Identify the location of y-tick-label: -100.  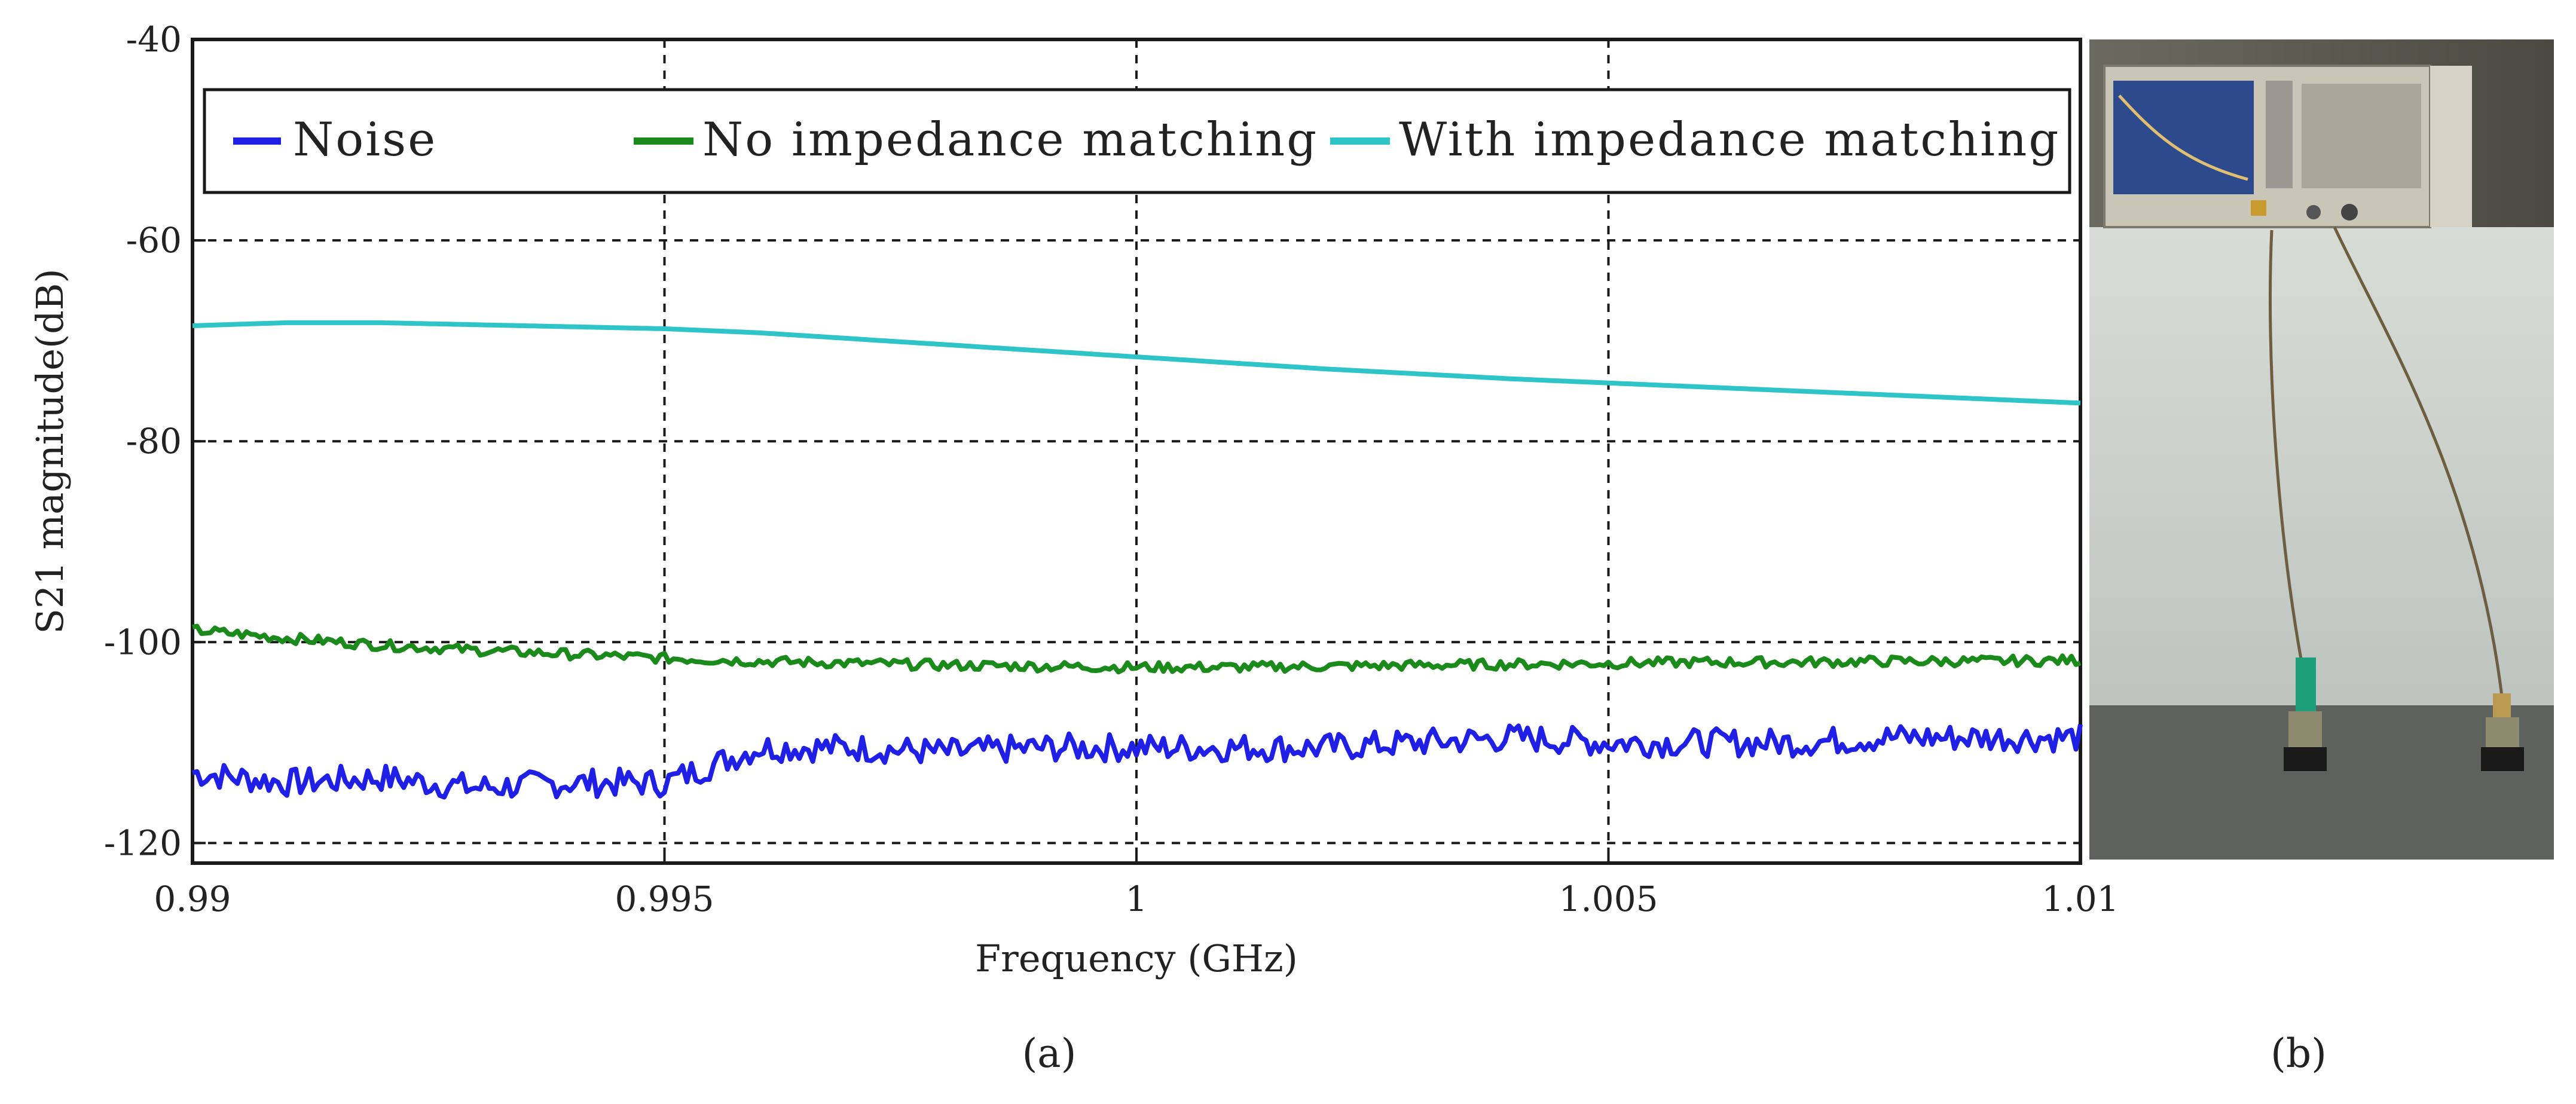
(143, 642).